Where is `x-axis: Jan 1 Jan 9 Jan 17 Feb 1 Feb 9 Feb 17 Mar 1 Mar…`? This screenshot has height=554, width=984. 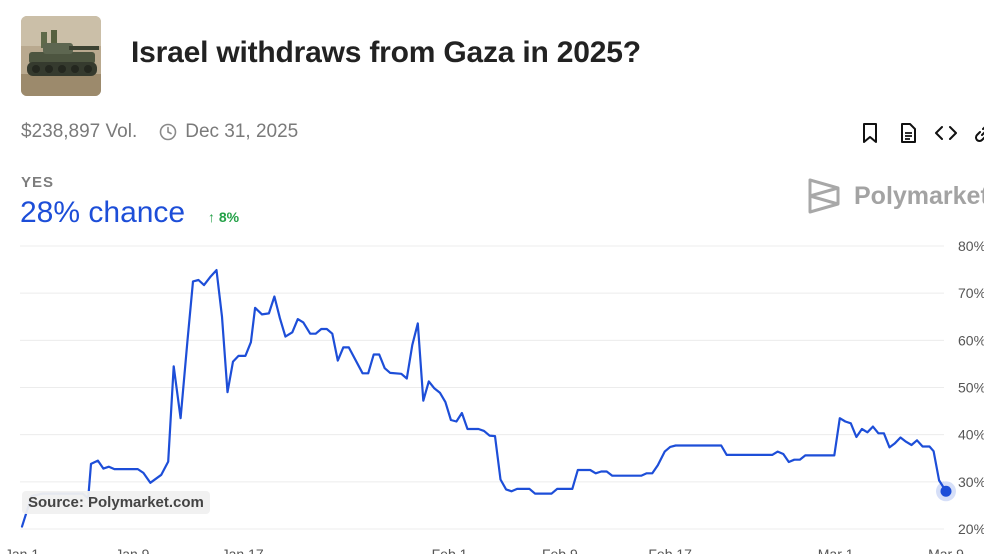 x-axis: Jan 1 Jan 9 Jan 17 Feb 1 Feb 9 Feb 17 Mar 1 Mar… is located at coordinates (484, 550).